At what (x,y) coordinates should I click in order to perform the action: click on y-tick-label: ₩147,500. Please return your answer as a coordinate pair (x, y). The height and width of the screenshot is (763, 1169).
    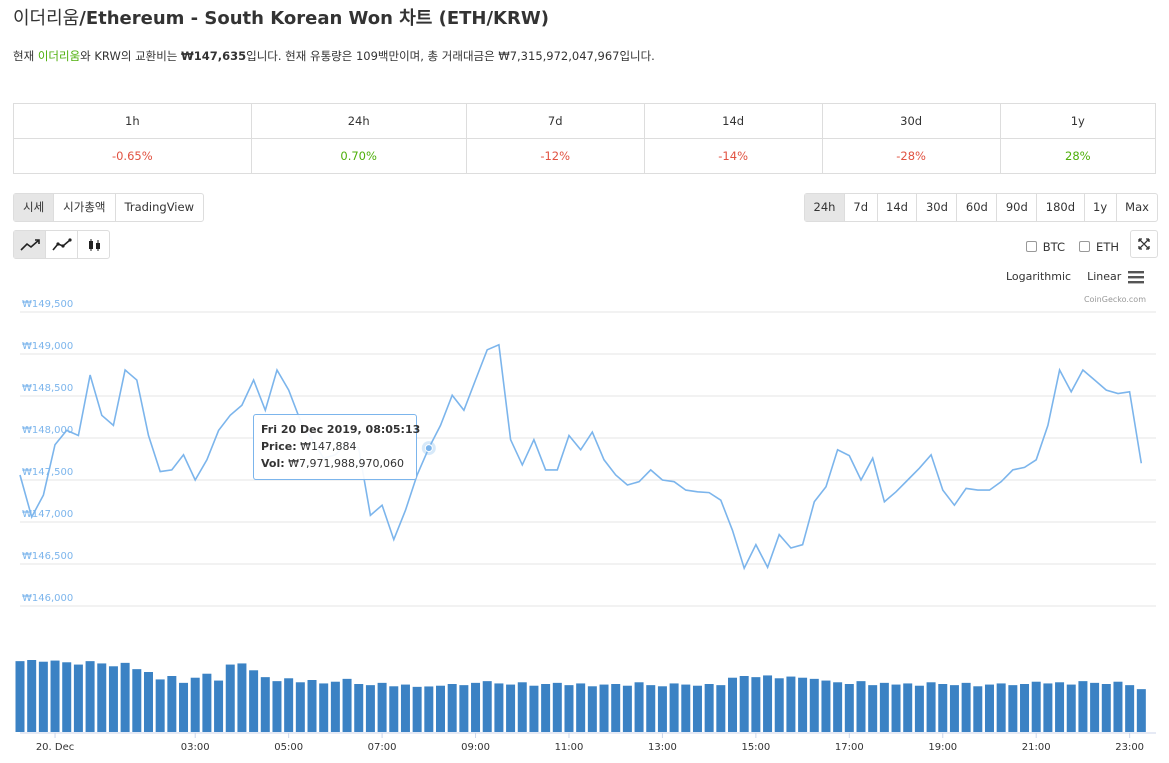
    Looking at the image, I should click on (47, 472).